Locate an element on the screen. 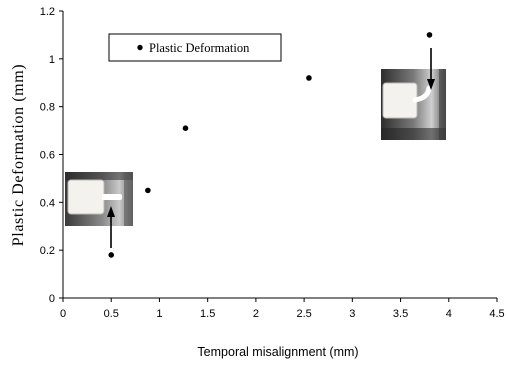 This screenshot has height=367, width=508. x-tick-label: 1 is located at coordinates (159, 314).